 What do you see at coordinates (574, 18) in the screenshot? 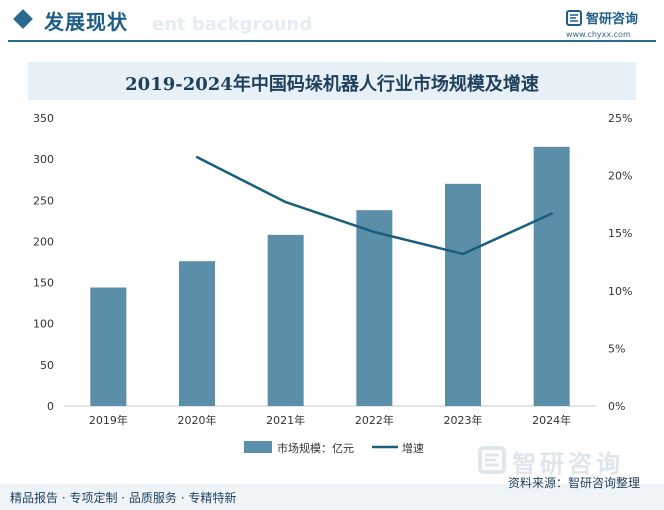
I see `brand-logo-icon` at bounding box center [574, 18].